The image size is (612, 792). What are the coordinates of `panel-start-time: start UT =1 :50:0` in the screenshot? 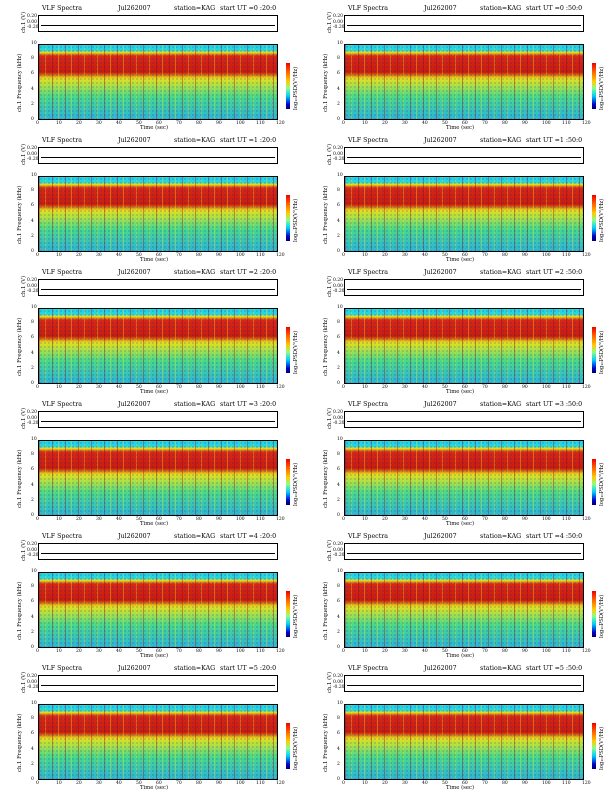 It's located at (554, 140).